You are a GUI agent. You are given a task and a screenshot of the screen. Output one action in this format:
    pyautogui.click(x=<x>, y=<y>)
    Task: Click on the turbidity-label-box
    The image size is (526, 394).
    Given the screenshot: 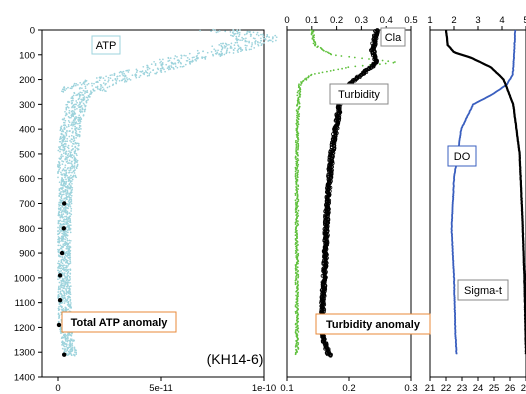 What is the action you would take?
    pyautogui.click(x=359, y=94)
    